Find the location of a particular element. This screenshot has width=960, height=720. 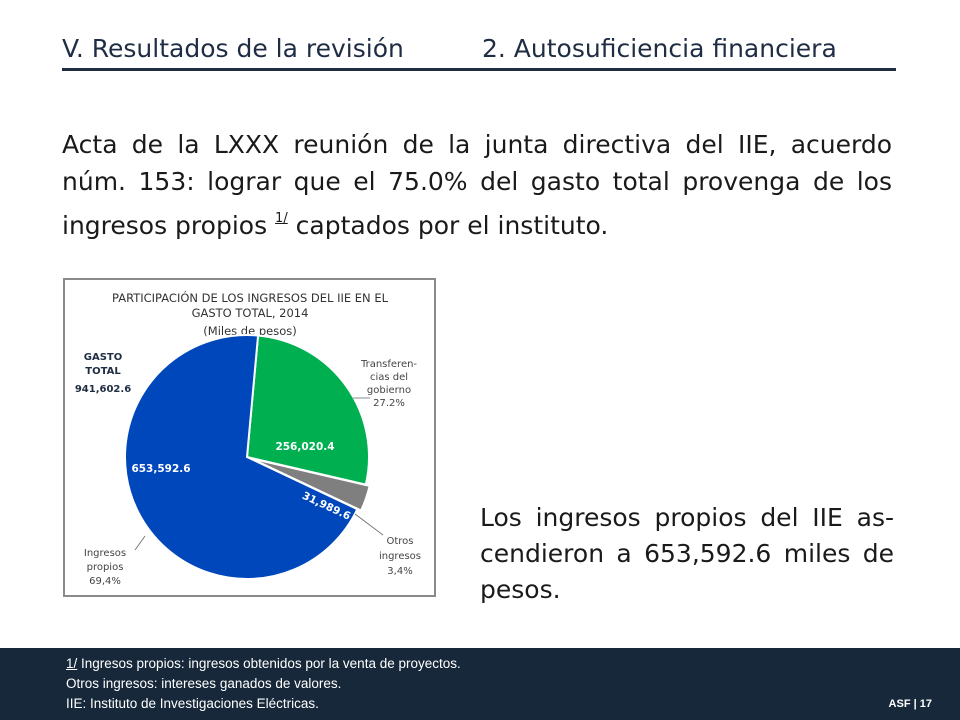

chart-subtitle: (Miles de pesos) is located at coordinates (249, 331).